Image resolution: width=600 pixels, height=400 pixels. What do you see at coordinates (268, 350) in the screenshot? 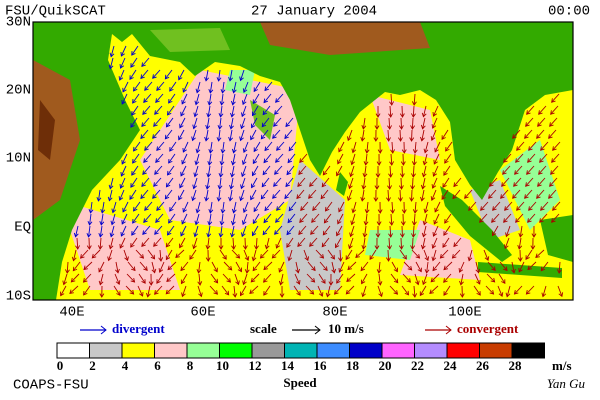
I see `color-swatch` at bounding box center [268, 350].